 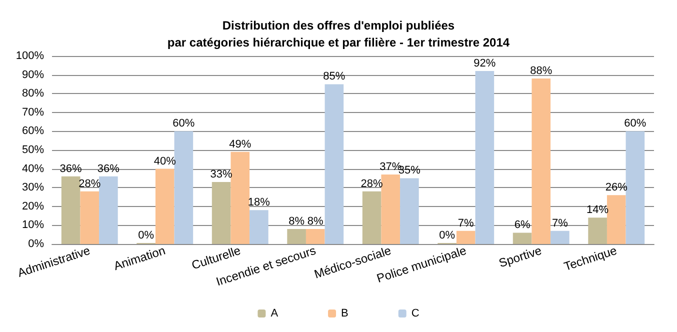 I want to click on data-label: 18%, so click(x=259, y=202).